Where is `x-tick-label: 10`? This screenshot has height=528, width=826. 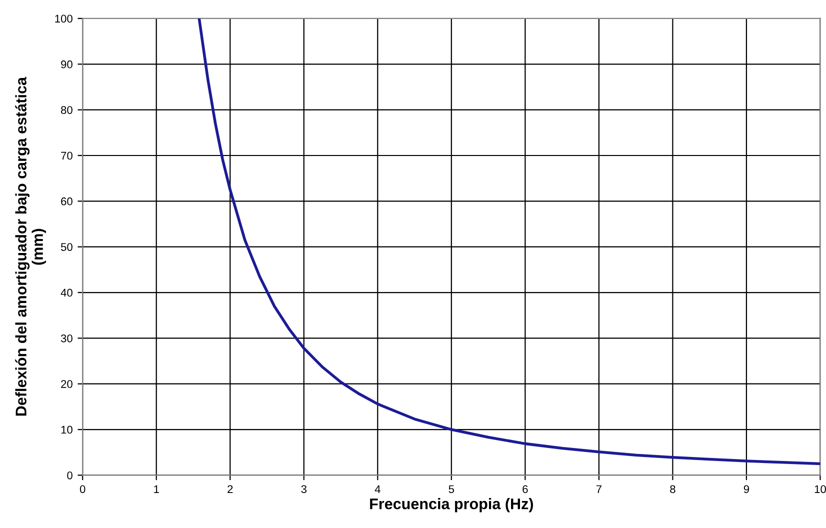 x-tick-label: 10 is located at coordinates (820, 489).